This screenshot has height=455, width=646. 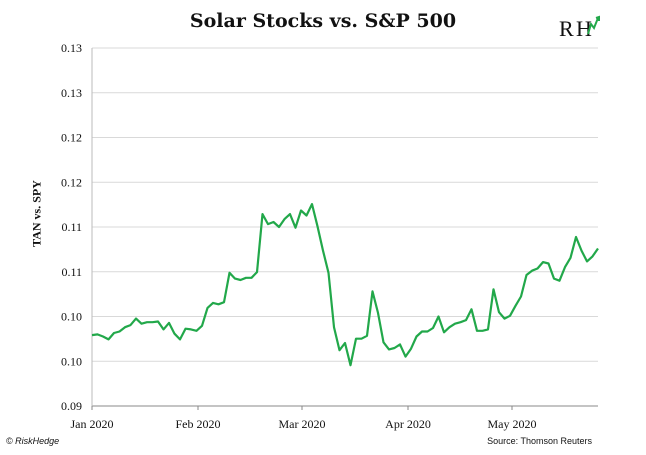 I want to click on y-tick-label: 0.09, so click(x=71, y=406).